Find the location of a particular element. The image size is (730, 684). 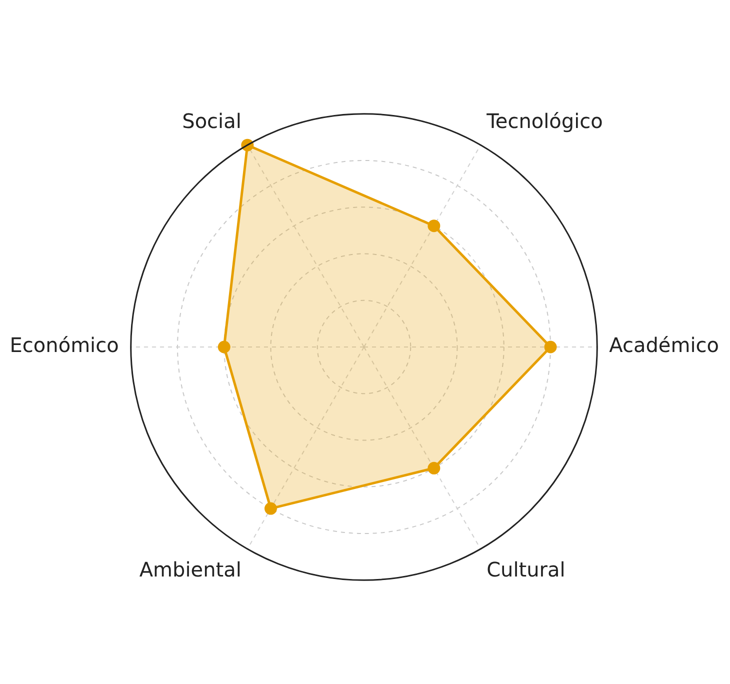

spoke-label: Económico is located at coordinates (64, 345).